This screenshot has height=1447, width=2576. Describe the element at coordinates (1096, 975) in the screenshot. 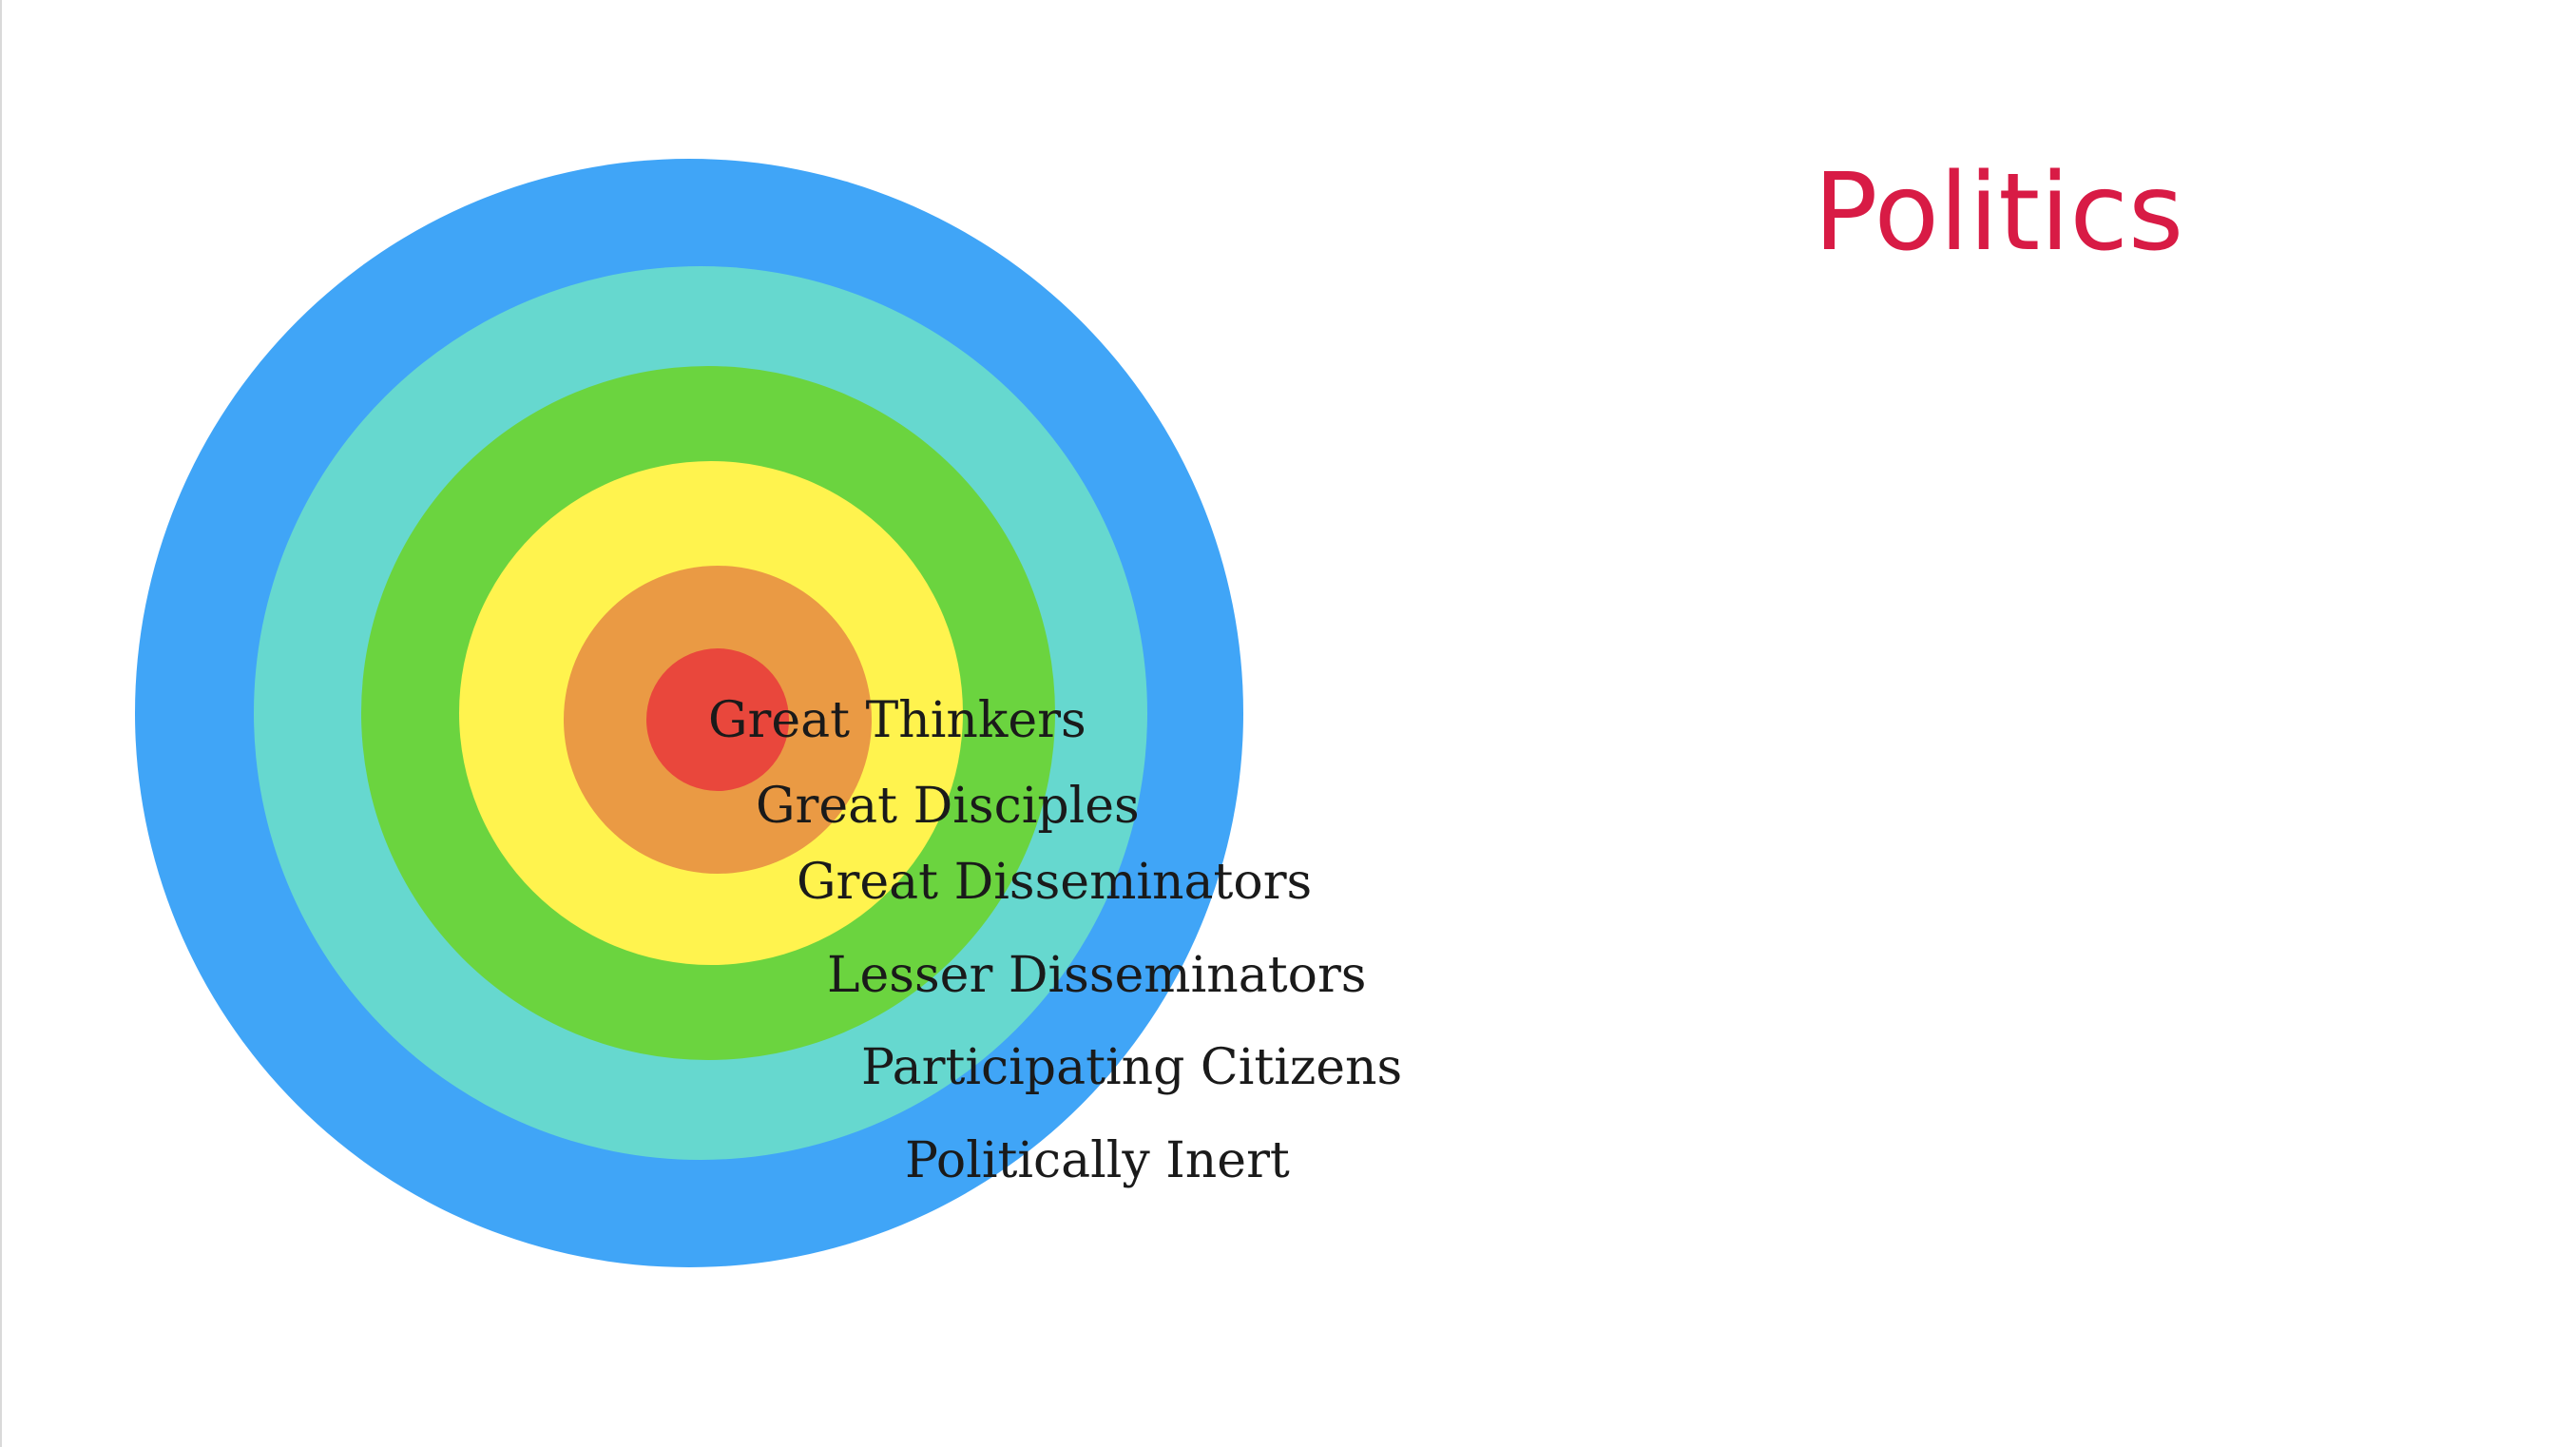

I see `label-lesser-disseminators: Lesser Disseminators` at that location.